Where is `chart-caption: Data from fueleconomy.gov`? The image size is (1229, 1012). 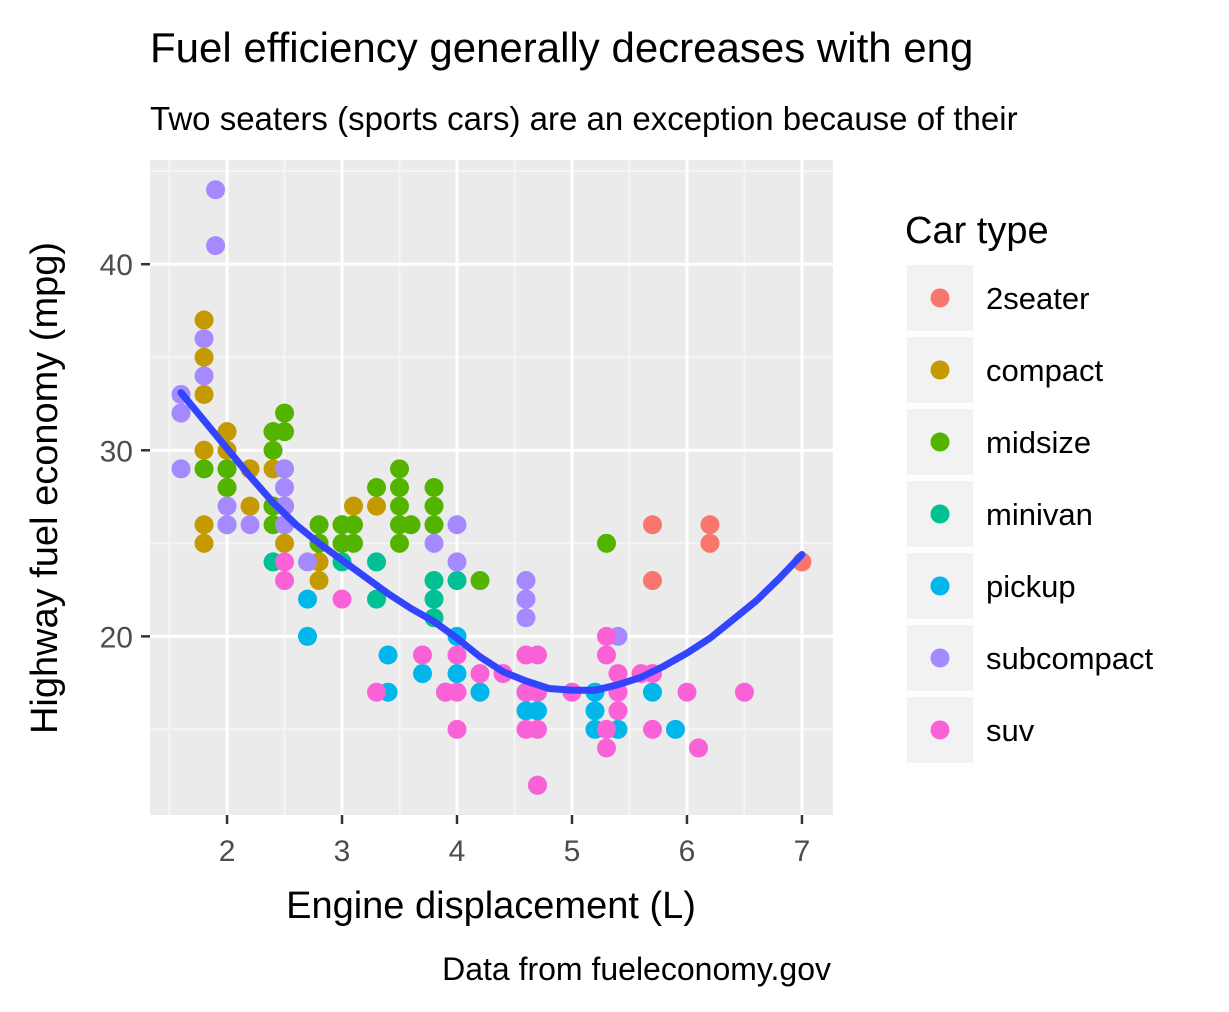 chart-caption: Data from fueleconomy.gov is located at coordinates (636, 969).